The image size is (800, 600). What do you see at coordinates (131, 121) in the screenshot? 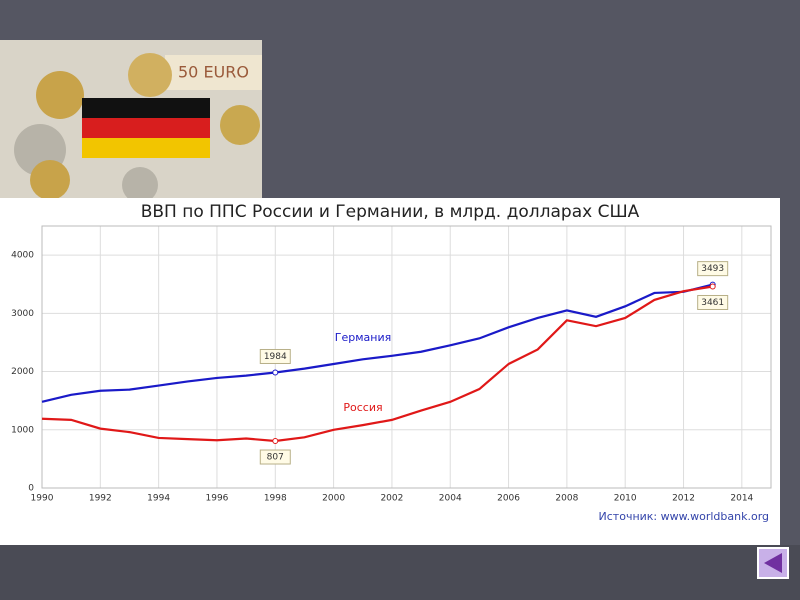
I see `photo: 50 EURO` at bounding box center [131, 121].